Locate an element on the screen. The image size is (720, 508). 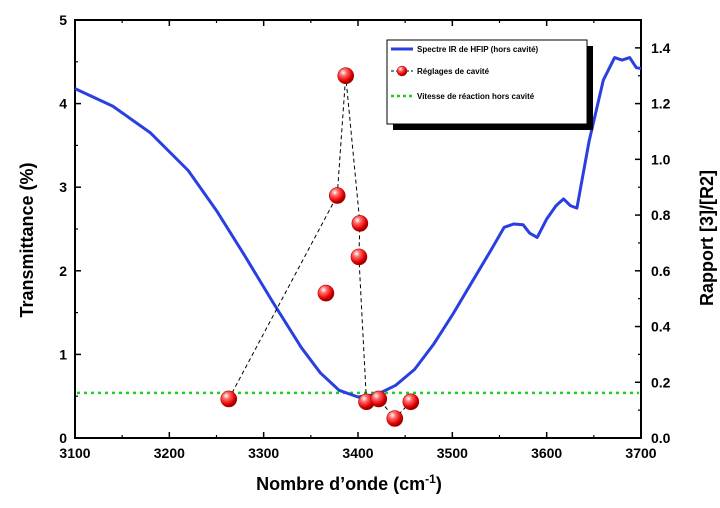
x-axis-title: Nombre d’onde (cm-1) is located at coordinates (349, 483).